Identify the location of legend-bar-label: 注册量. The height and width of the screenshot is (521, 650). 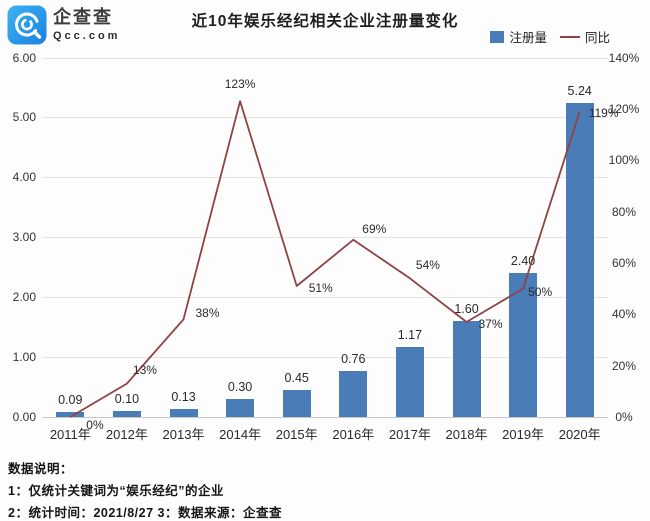
(528, 38).